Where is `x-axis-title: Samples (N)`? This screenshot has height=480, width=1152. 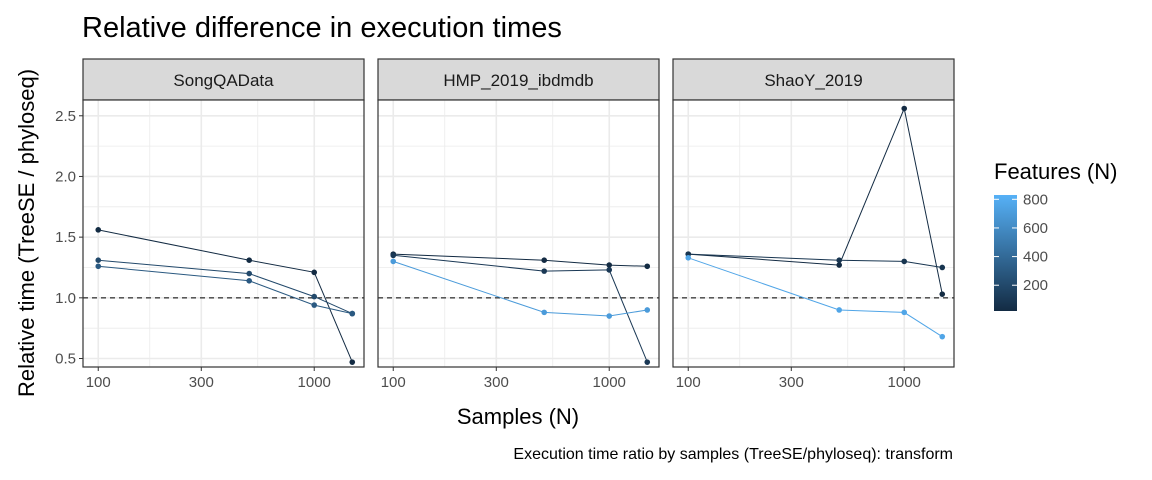
x-axis-title: Samples (N) is located at coordinates (518, 416).